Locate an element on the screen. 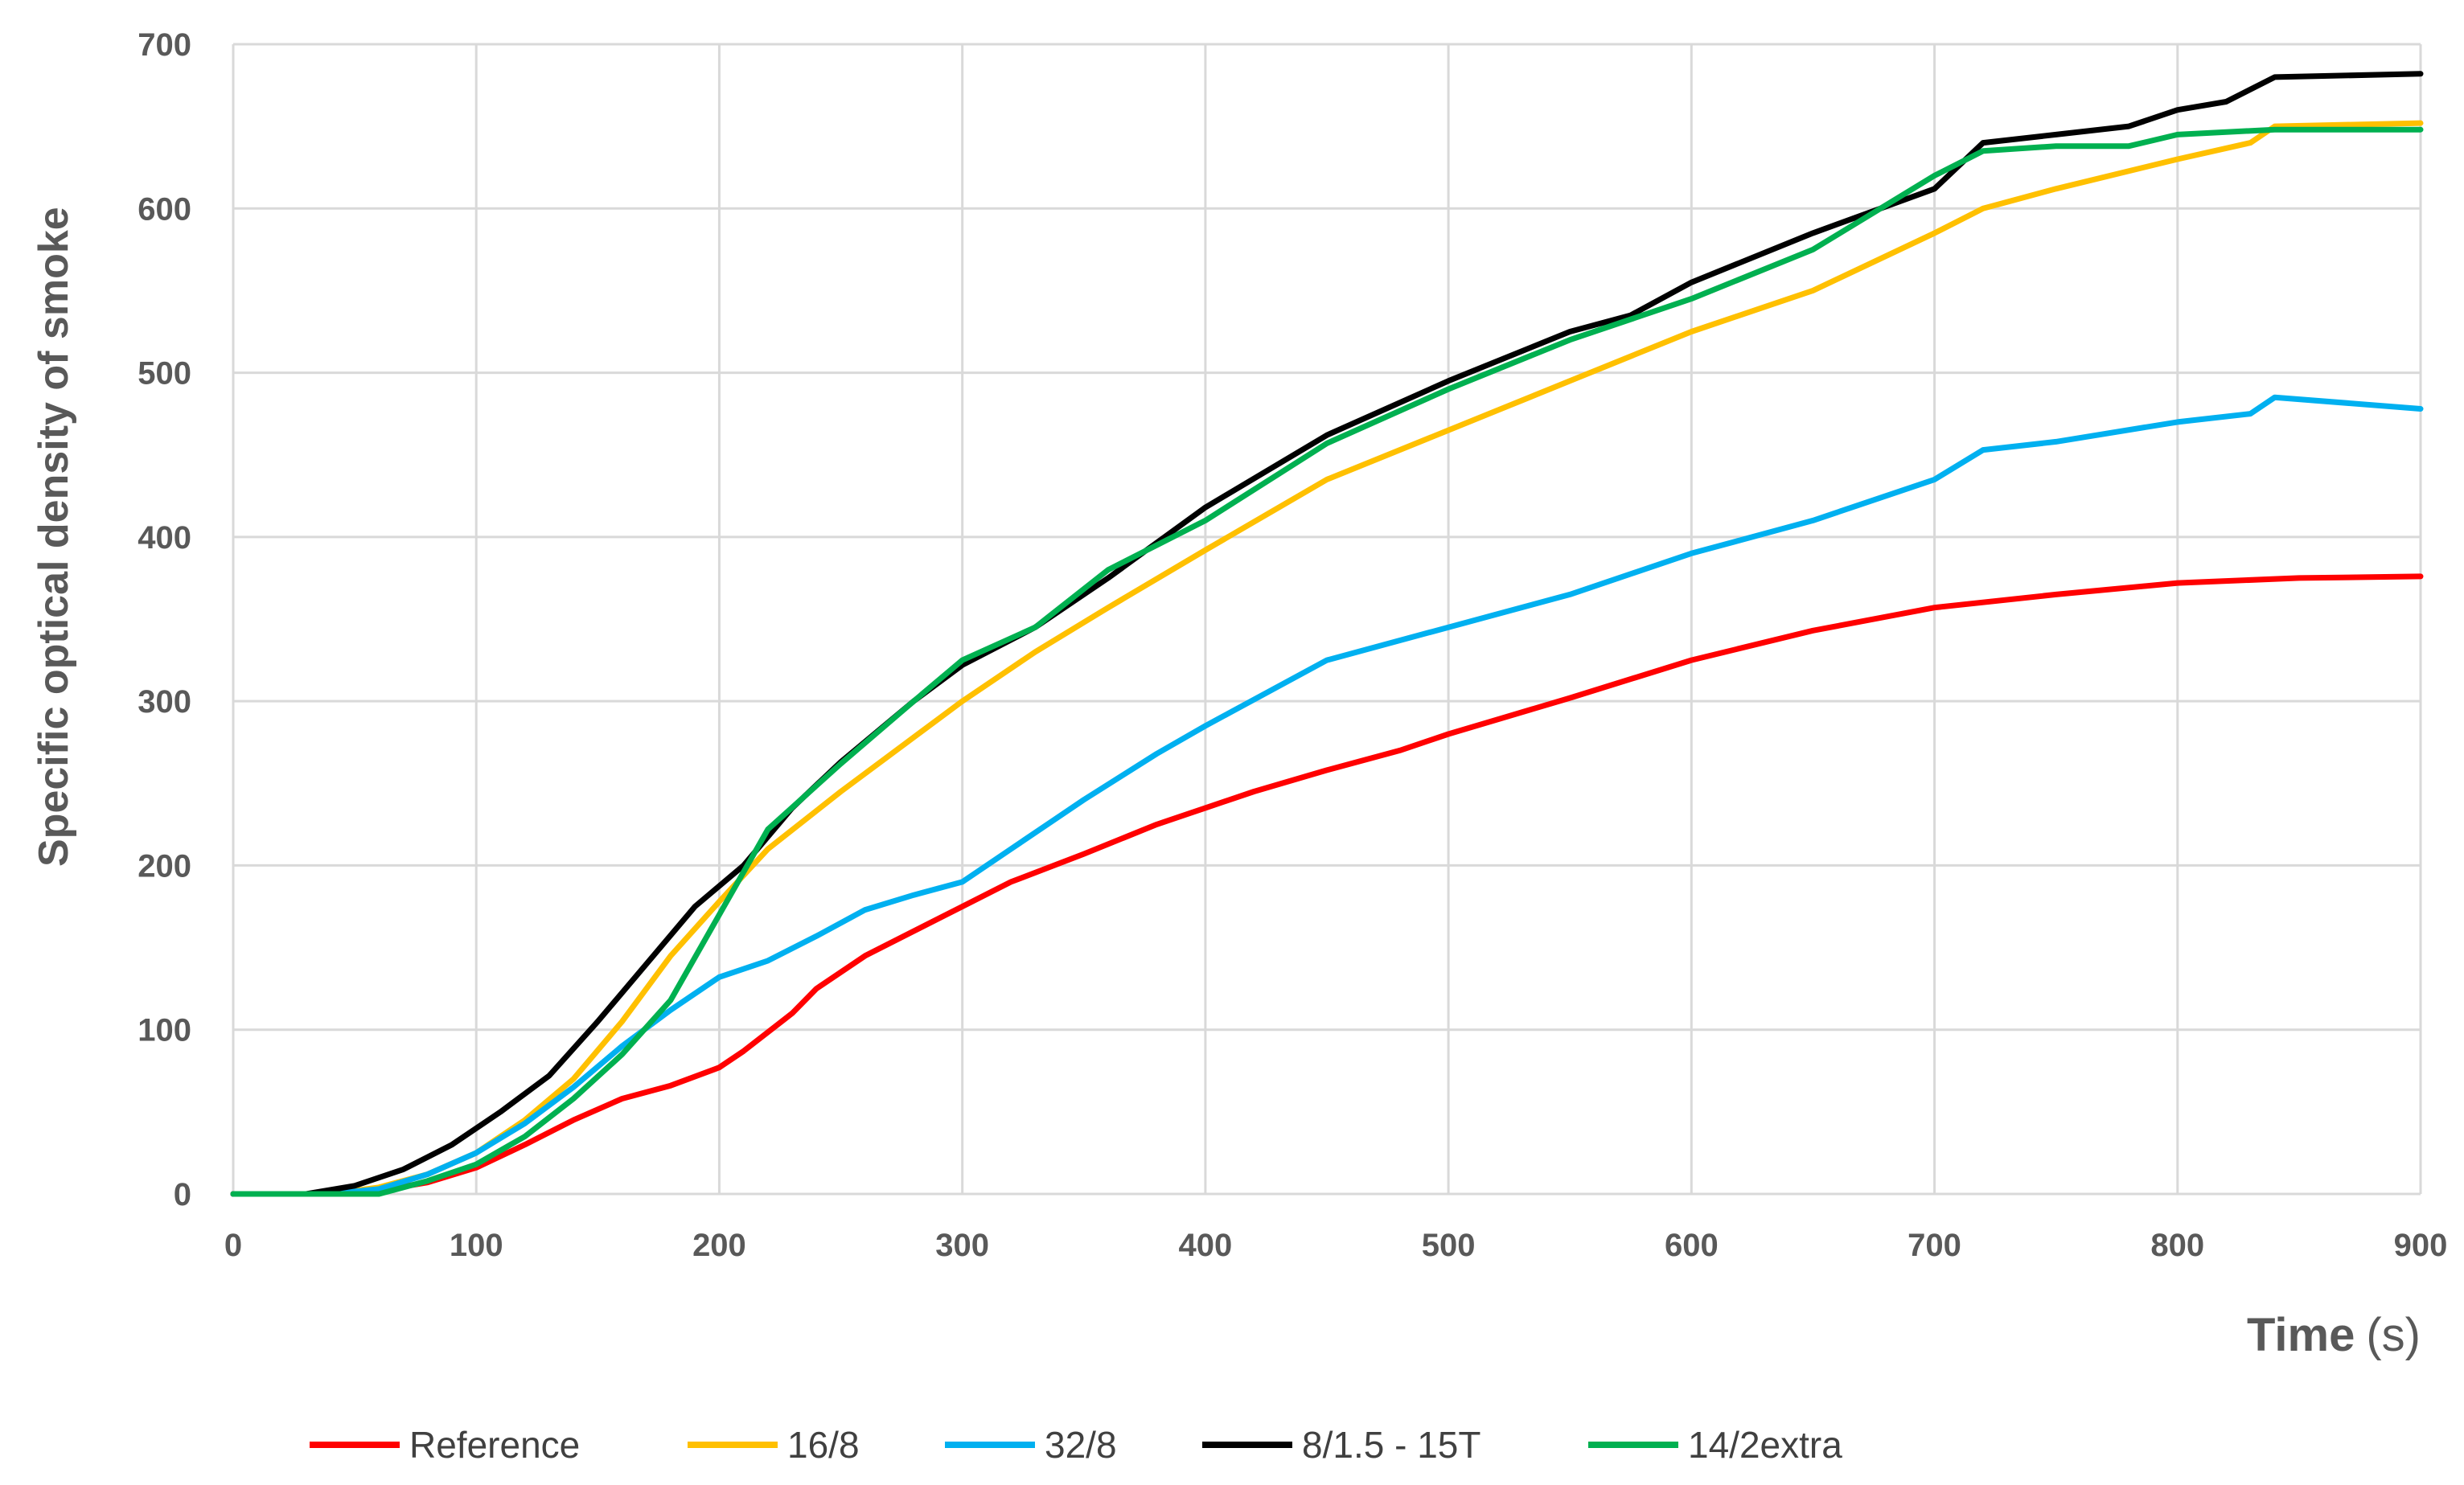  y-tick-label: 400 is located at coordinates (164, 538).